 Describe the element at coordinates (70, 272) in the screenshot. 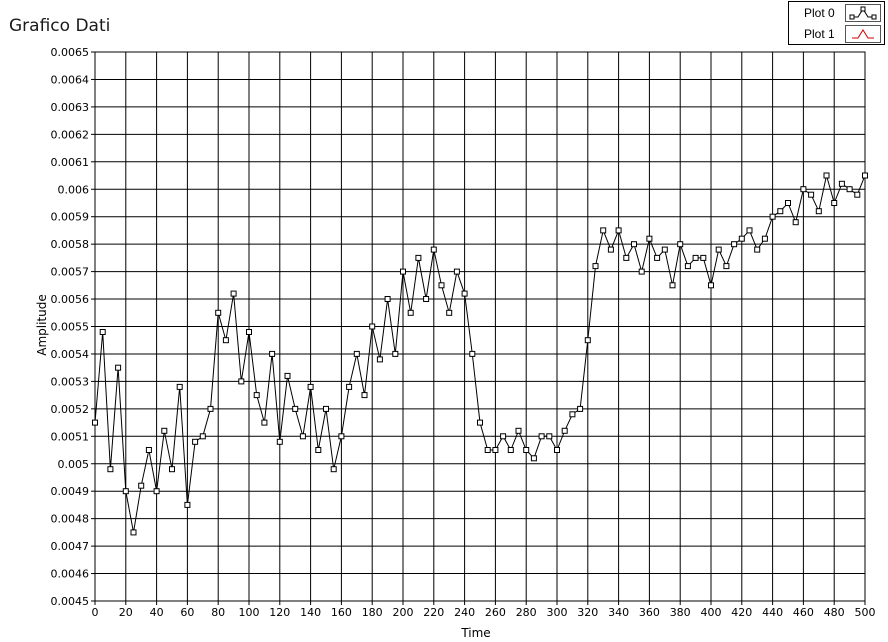

I see `y-tick-label: 0.0057` at that location.